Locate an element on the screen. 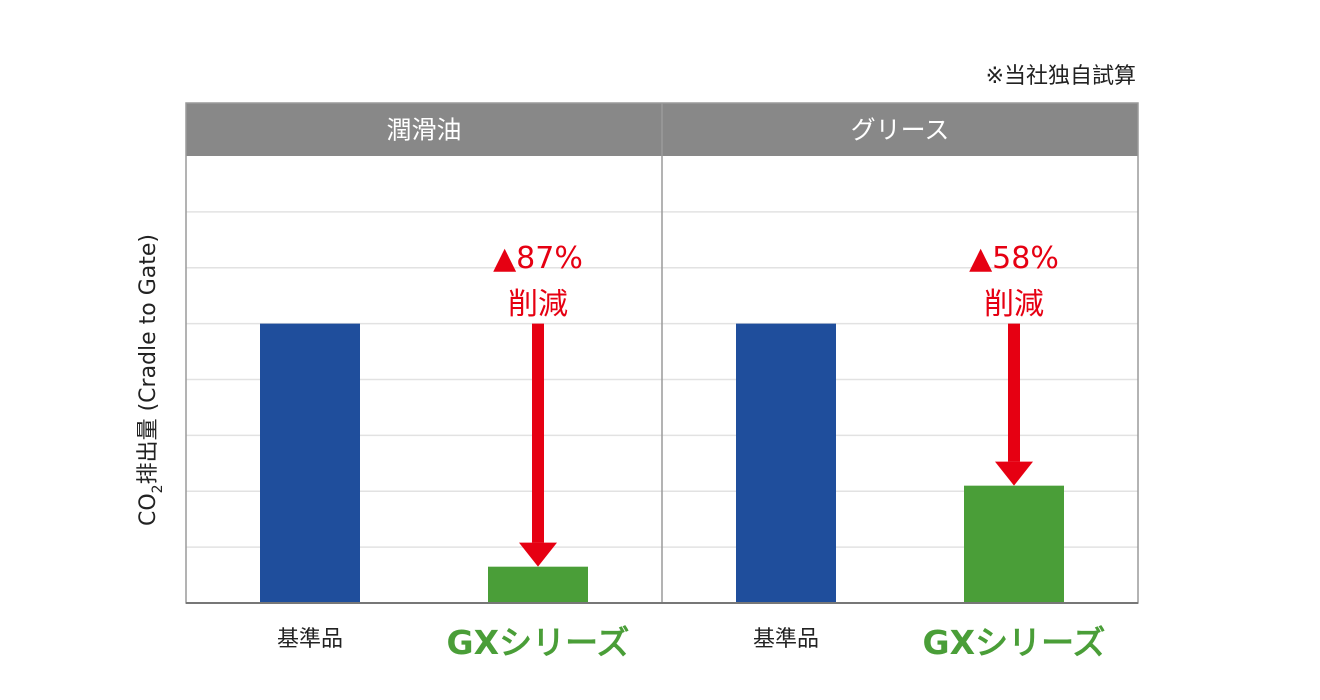 Image resolution: width=1320 pixels, height=700 pixels. y-axis-label-subscript: 2 is located at coordinates (158, 488).